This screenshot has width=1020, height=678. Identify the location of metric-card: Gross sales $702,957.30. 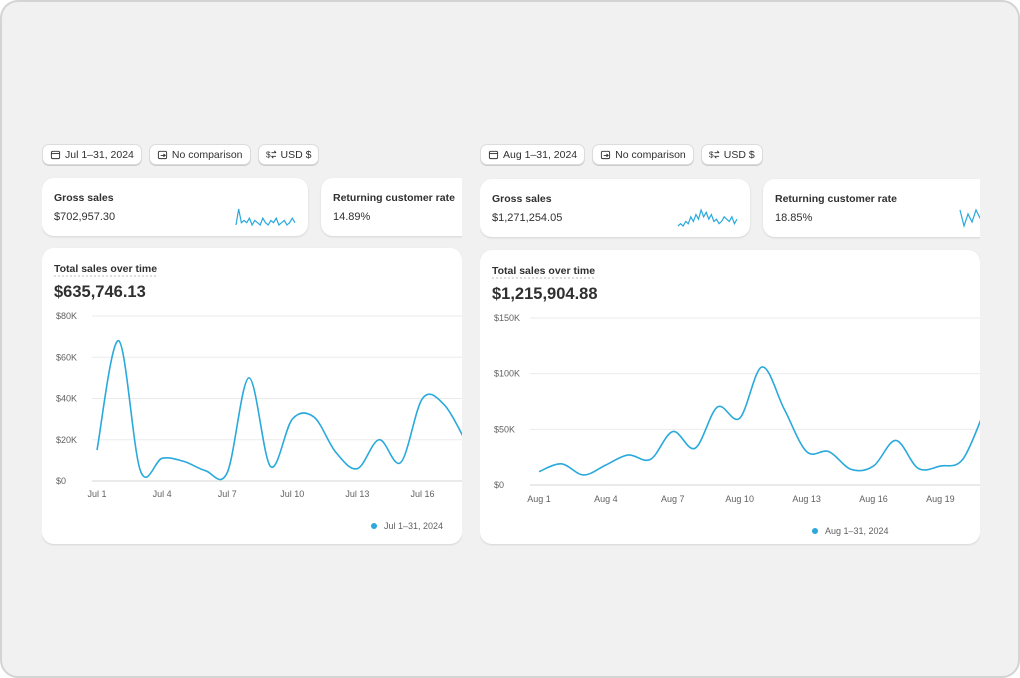
(175, 207).